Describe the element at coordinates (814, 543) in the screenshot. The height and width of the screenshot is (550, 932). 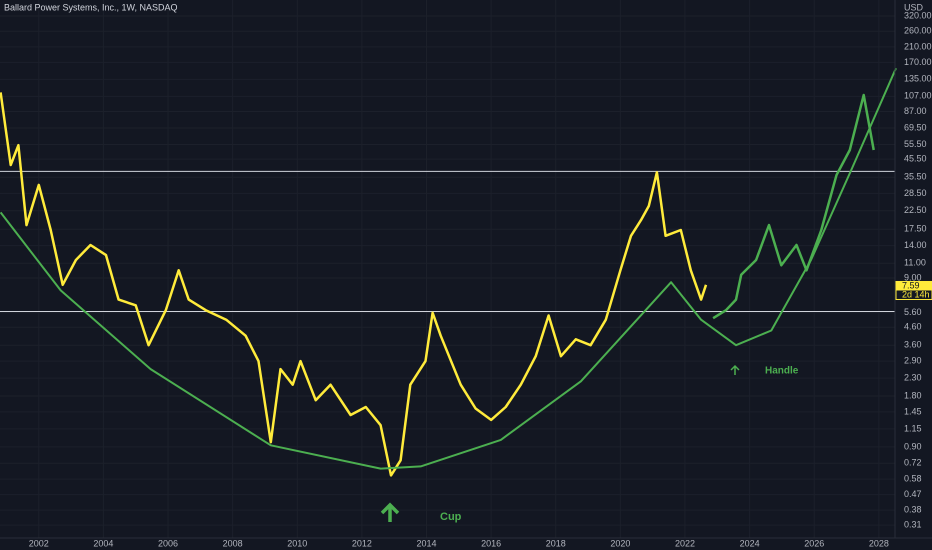
I see `x-tick-label: 2026` at that location.